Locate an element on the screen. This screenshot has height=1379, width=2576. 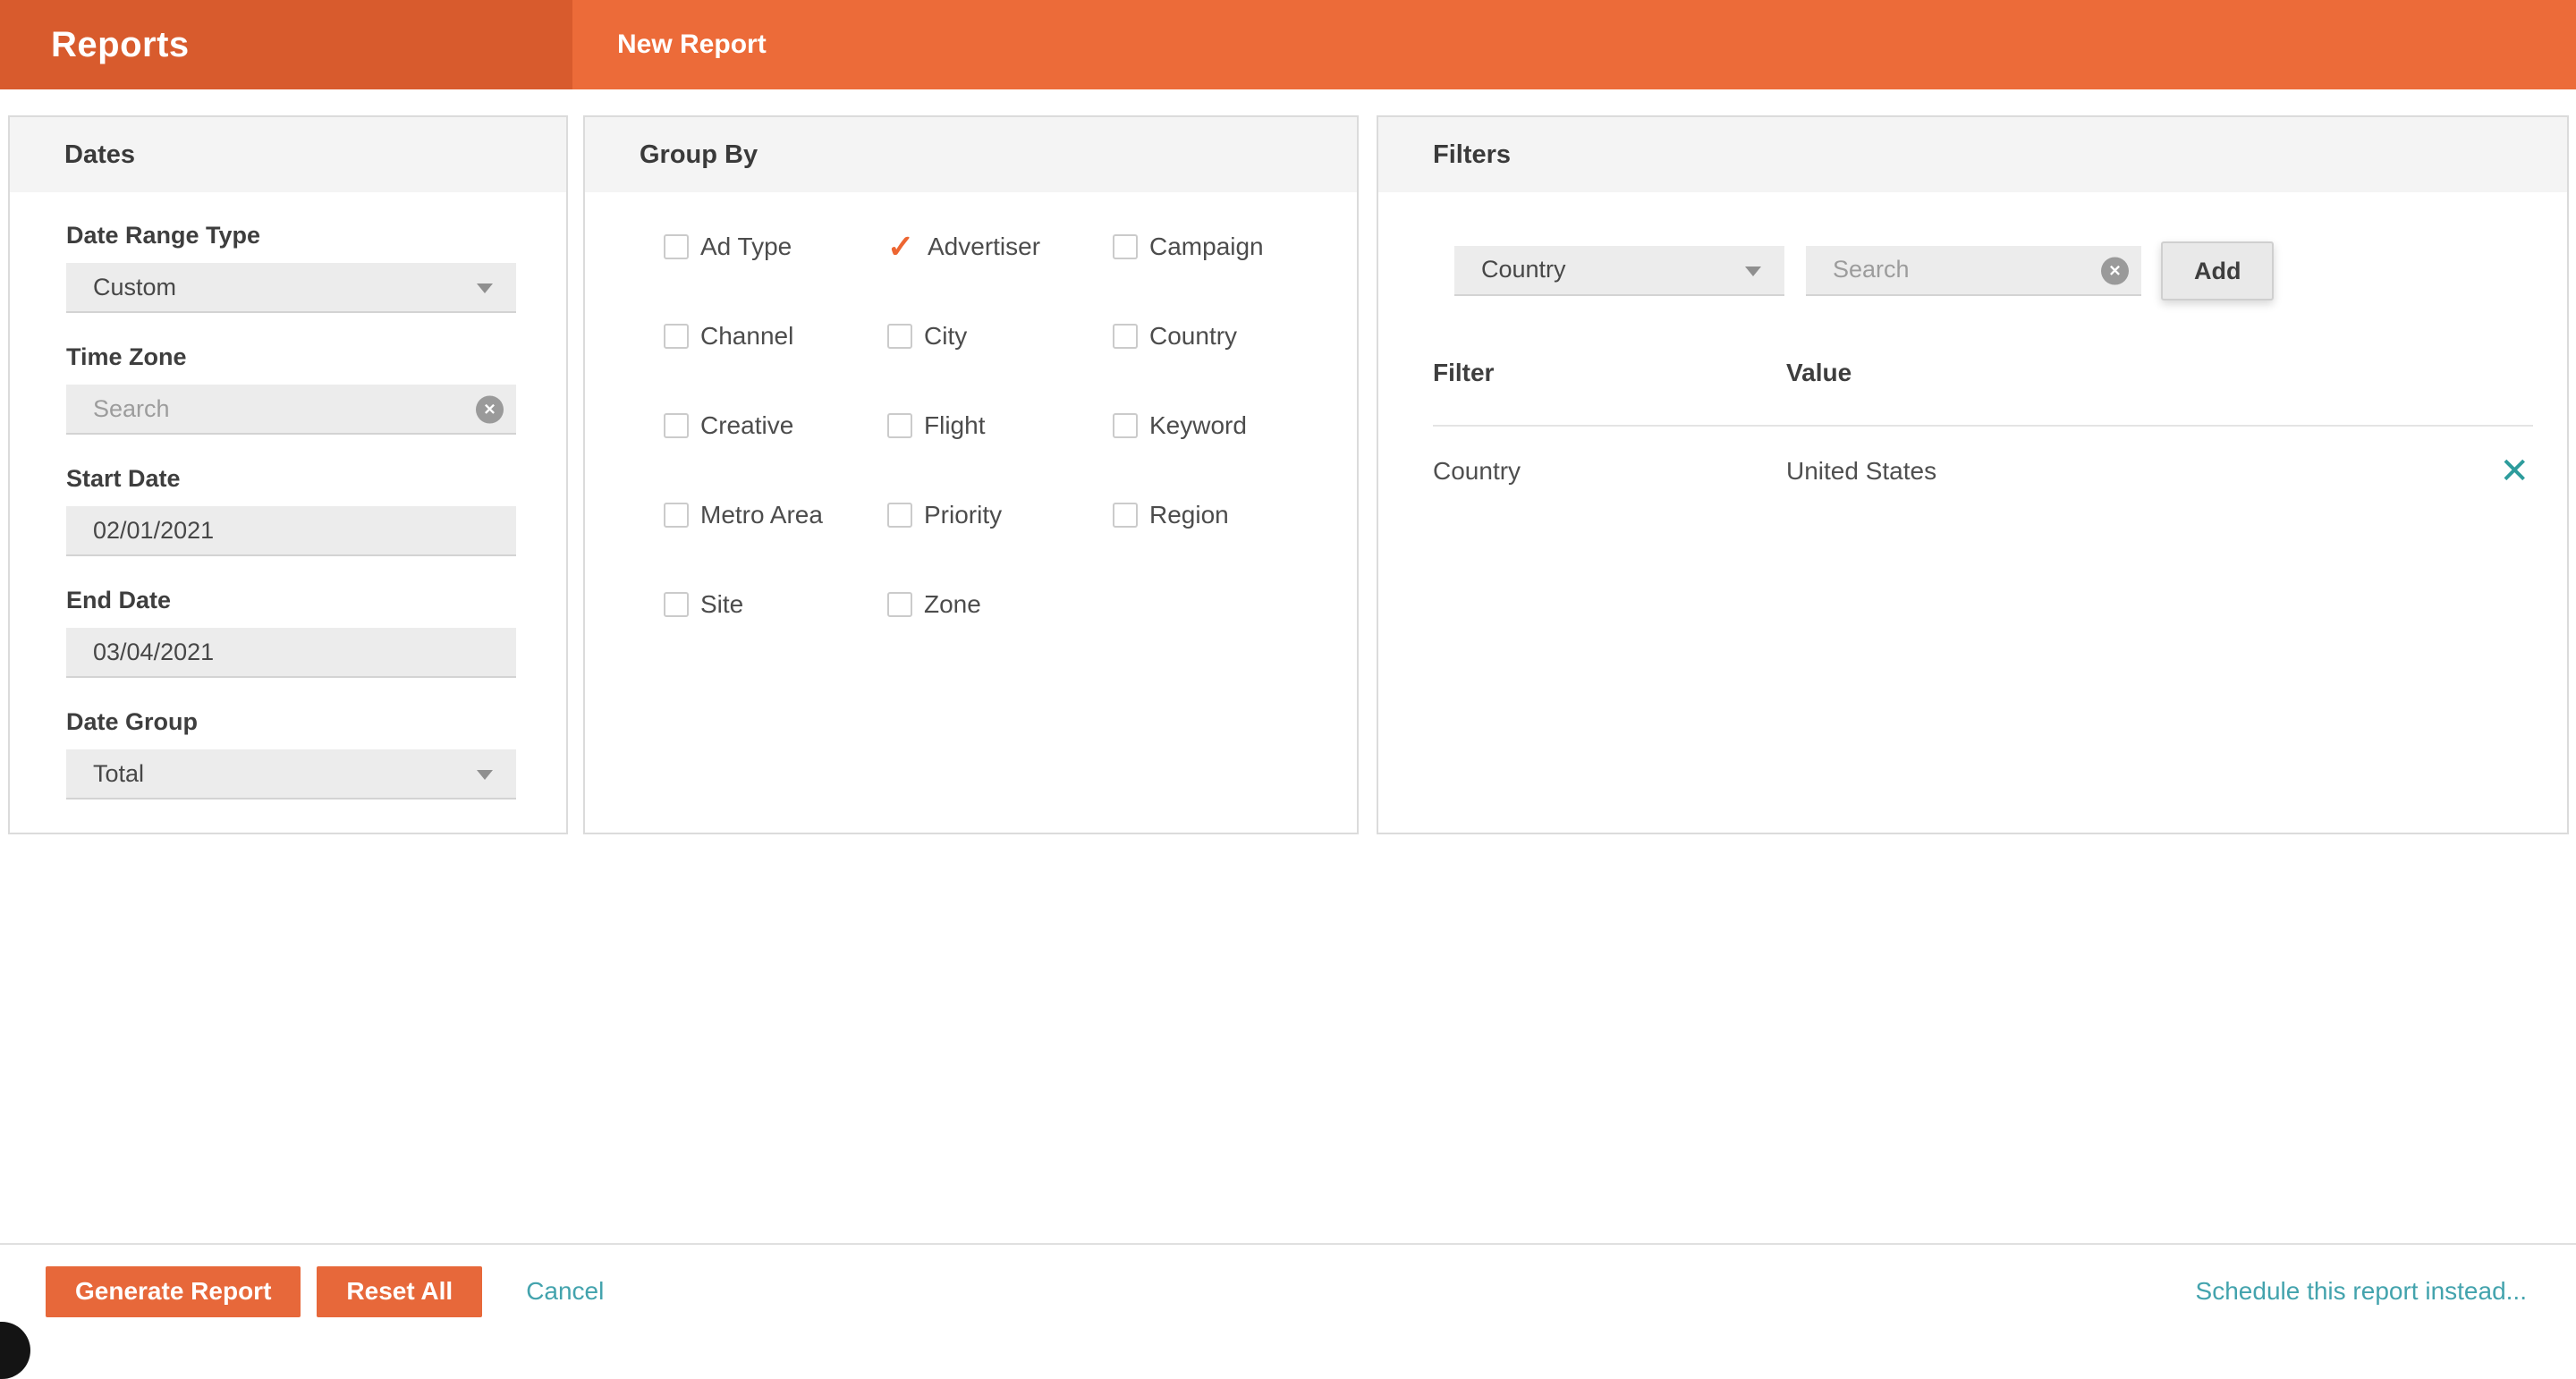
option-label: Country is located at coordinates (1193, 336).